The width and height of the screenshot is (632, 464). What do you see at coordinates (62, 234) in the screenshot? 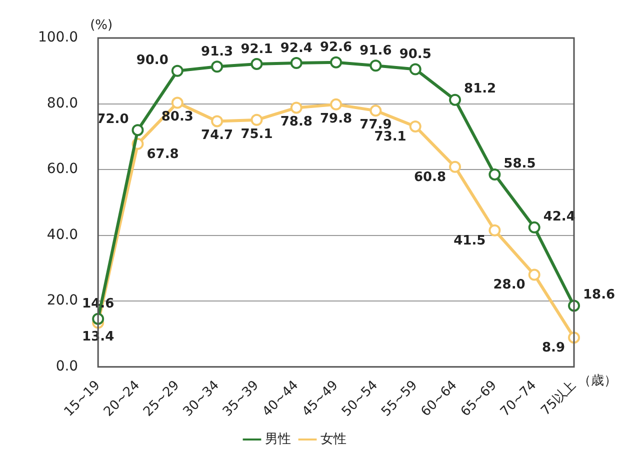
I see `y-tick-label: 40.0` at bounding box center [62, 234].